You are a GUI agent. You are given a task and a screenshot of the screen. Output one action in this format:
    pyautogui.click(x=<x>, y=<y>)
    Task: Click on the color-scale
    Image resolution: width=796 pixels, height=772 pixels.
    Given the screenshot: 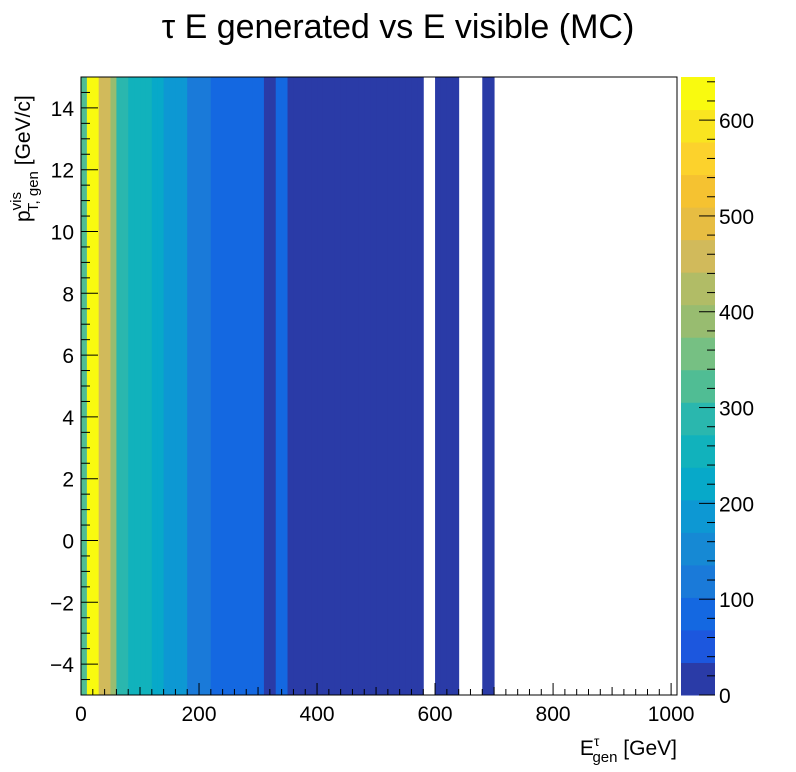 What is the action you would take?
    pyautogui.click(x=698, y=386)
    